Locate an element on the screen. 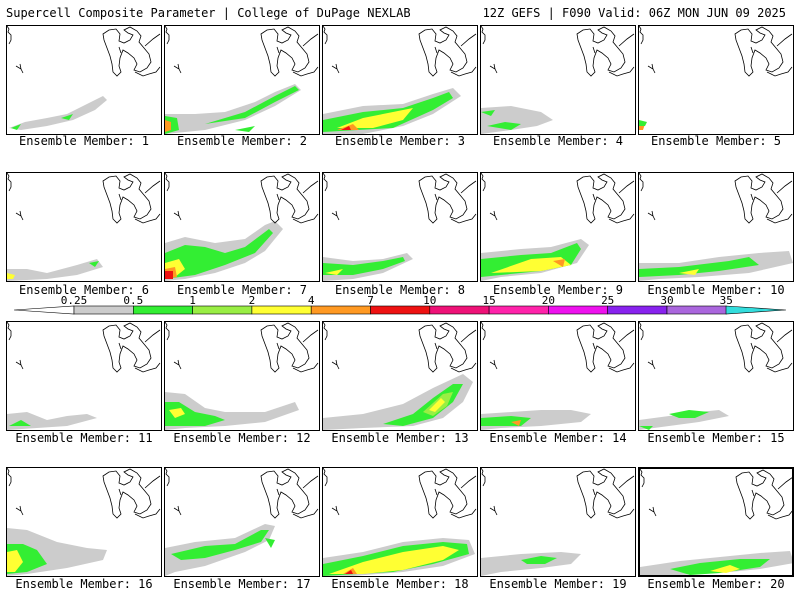 This screenshot has height=600, width=800. panel-label: Ensemble Member: 16 is located at coordinates (84, 584).